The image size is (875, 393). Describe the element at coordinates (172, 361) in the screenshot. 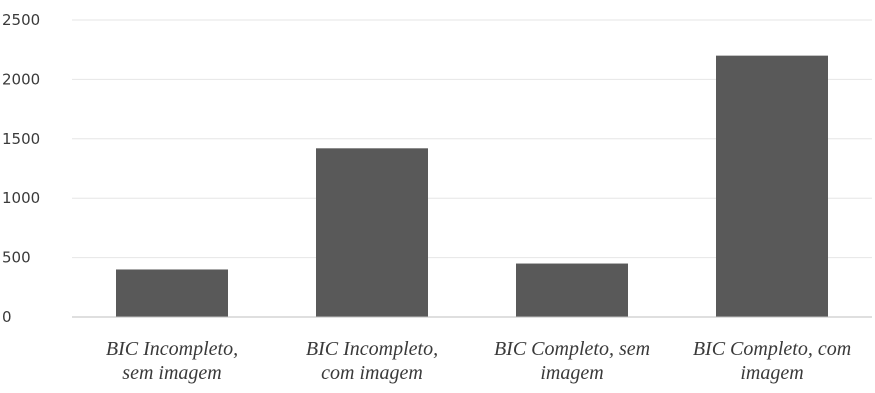

I see `x-tick-label: BIC Incompleto, sem imagem` at that location.